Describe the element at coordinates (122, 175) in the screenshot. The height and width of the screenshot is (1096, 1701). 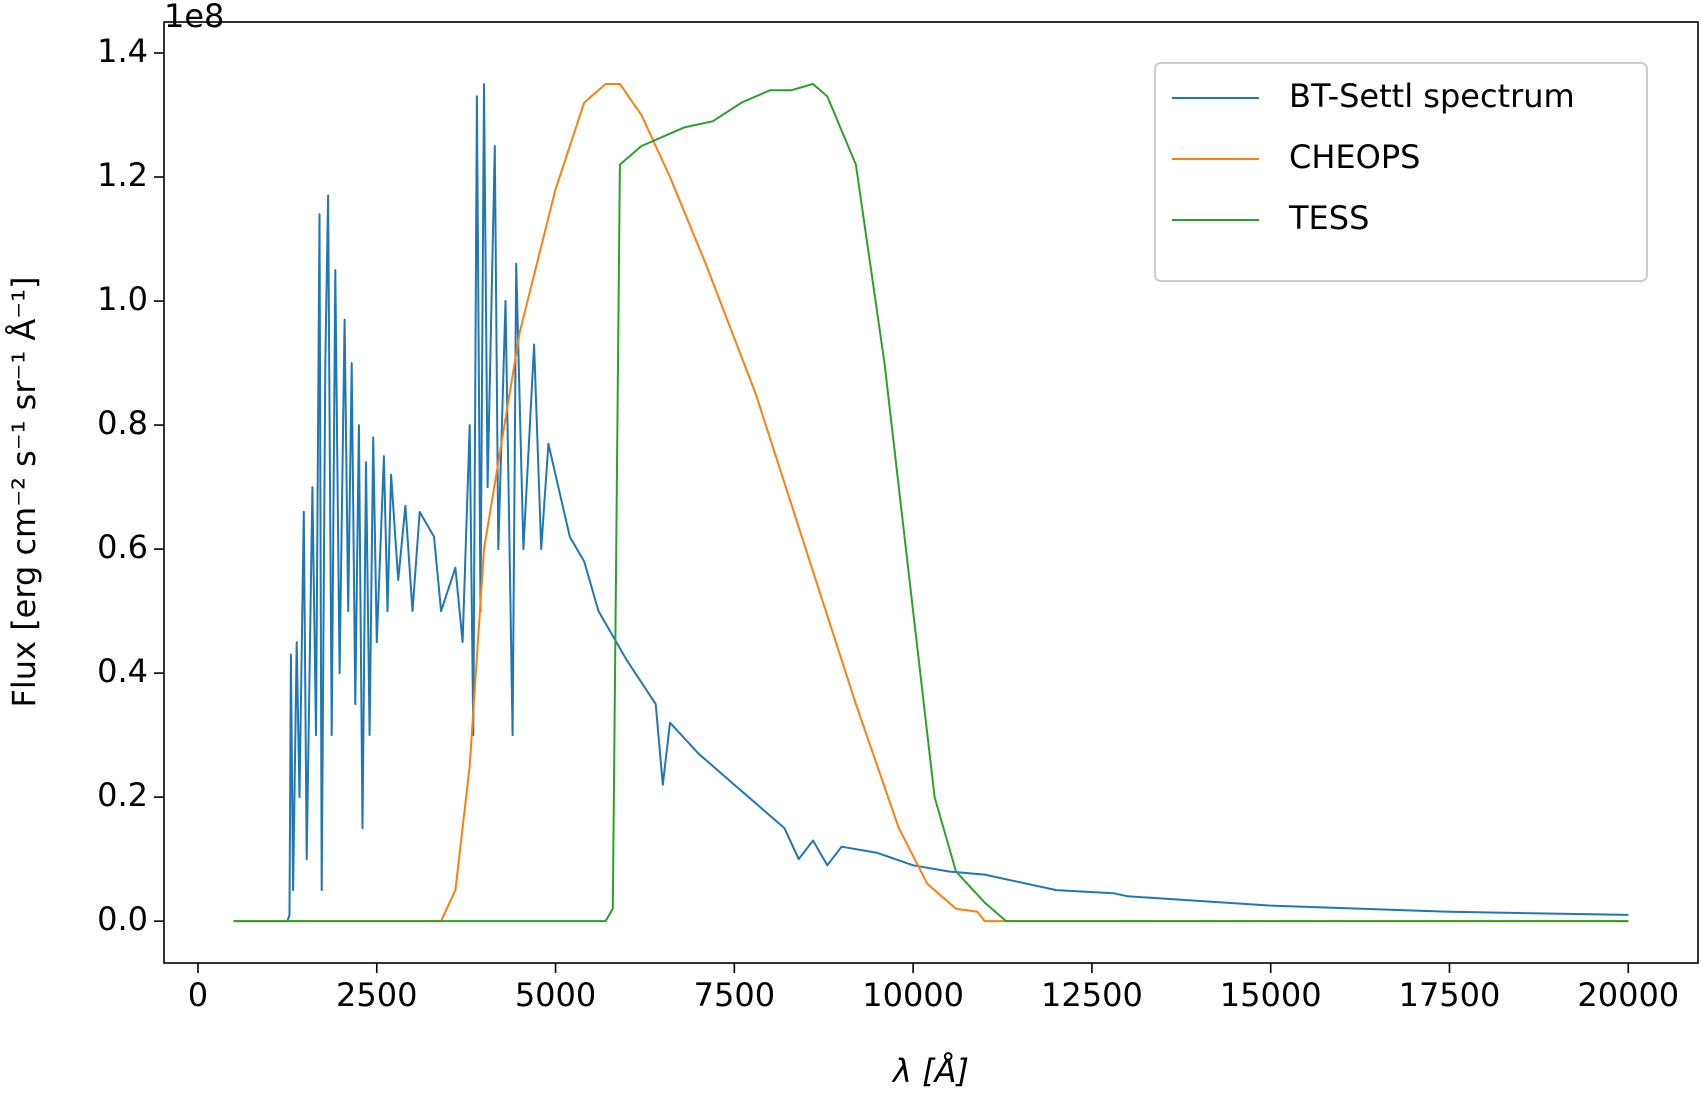
I see `y-tick-label: 1.2` at that location.